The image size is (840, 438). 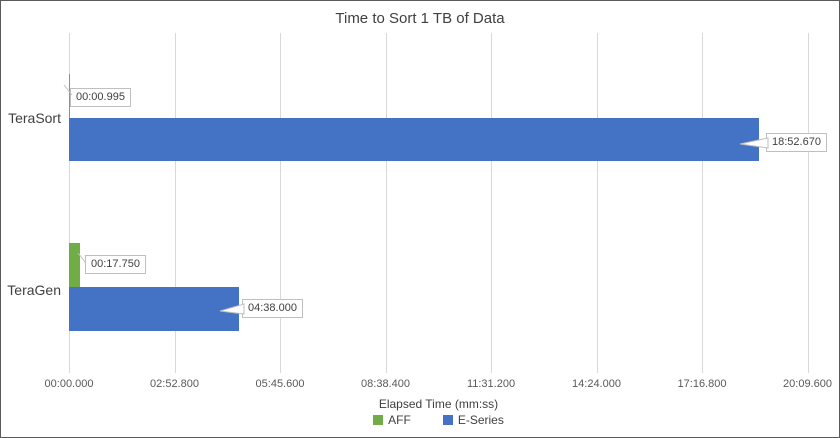 I want to click on legend-item-aff: AFF, so click(x=392, y=420).